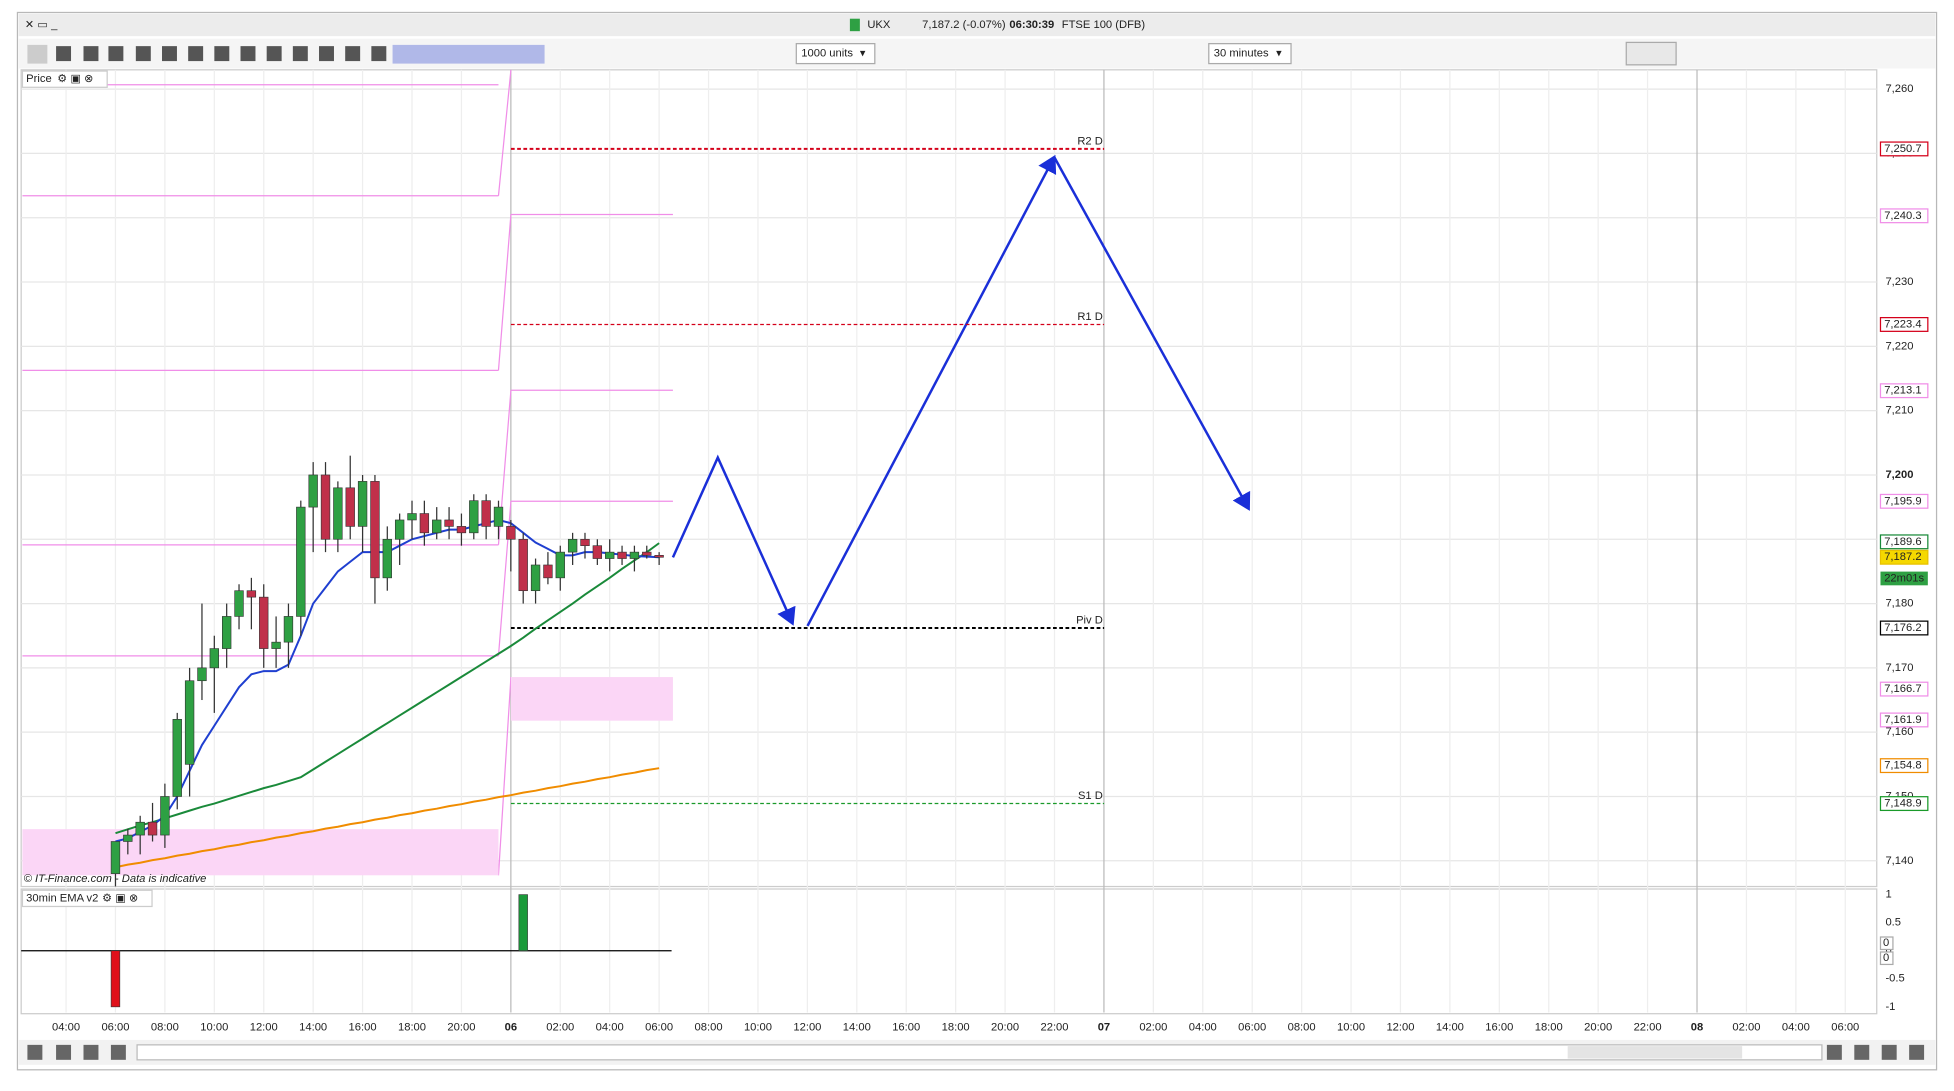 The image size is (1954, 1091). I want to click on window-controls: ✕ ▭ _, so click(41, 25).